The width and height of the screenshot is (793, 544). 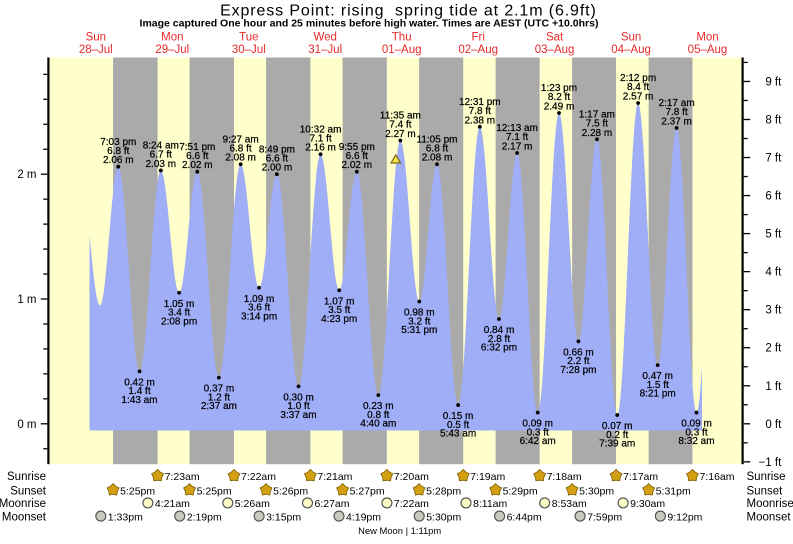 What do you see at coordinates (26, 300) in the screenshot?
I see `svg-text: 1 m` at bounding box center [26, 300].